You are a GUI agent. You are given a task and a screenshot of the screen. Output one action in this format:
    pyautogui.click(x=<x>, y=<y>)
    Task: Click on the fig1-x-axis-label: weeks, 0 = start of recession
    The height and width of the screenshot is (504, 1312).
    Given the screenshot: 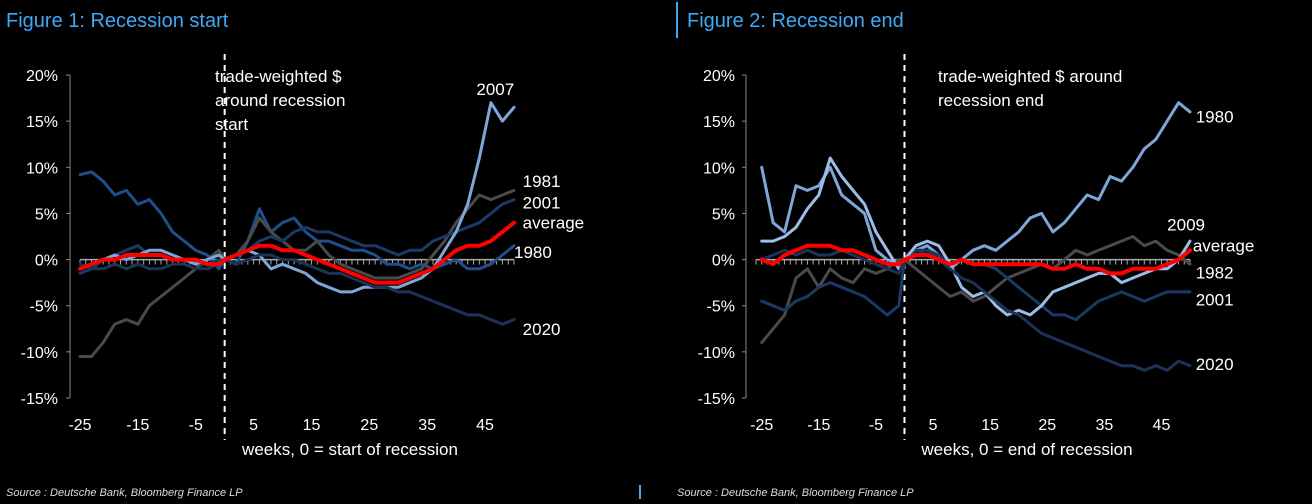 What is the action you would take?
    pyautogui.click(x=349, y=449)
    